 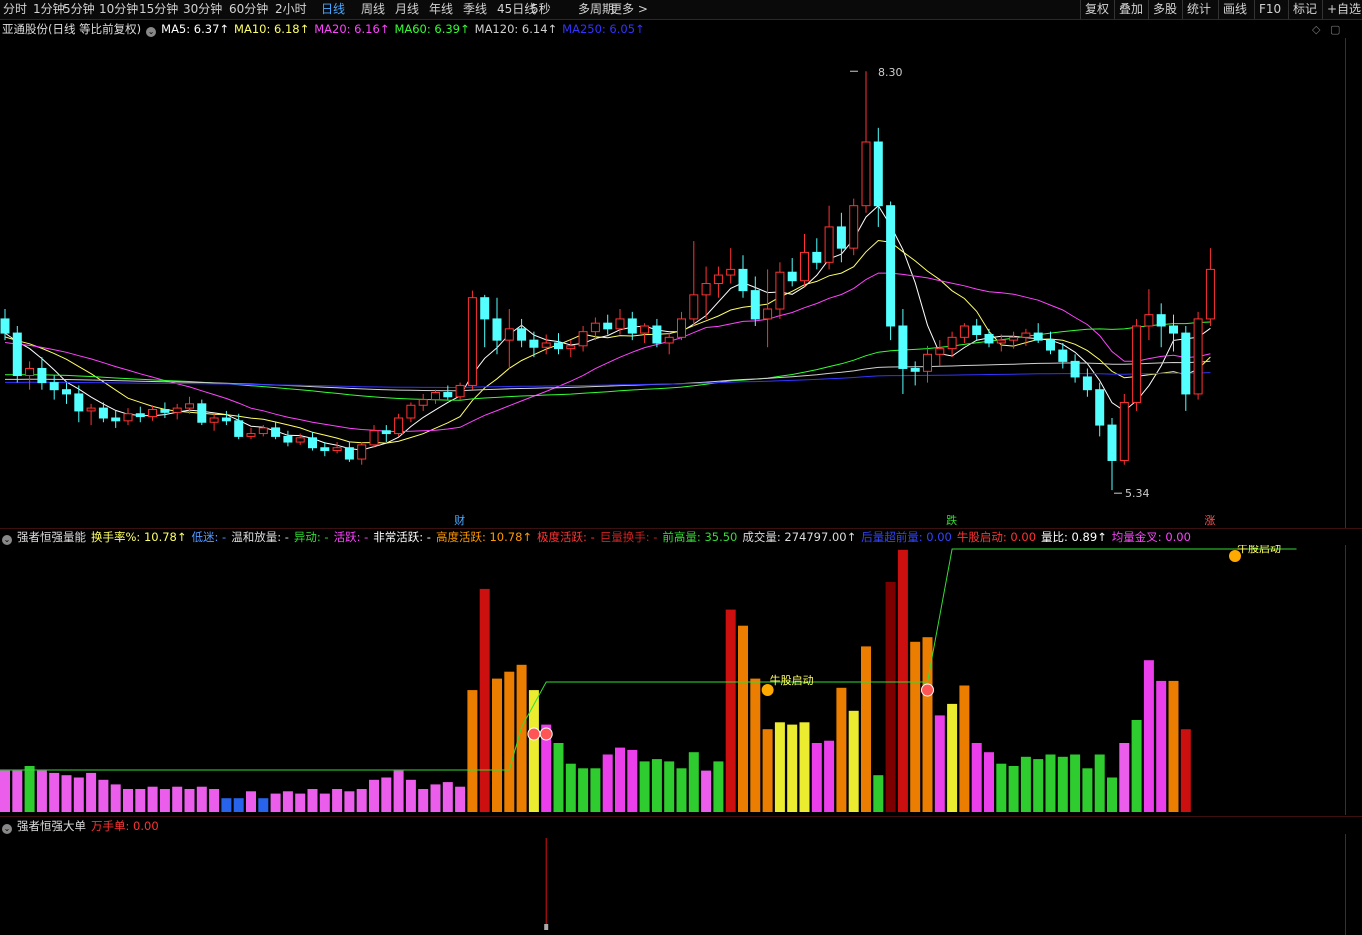 I want to click on price-axis, so click(x=1353, y=283).